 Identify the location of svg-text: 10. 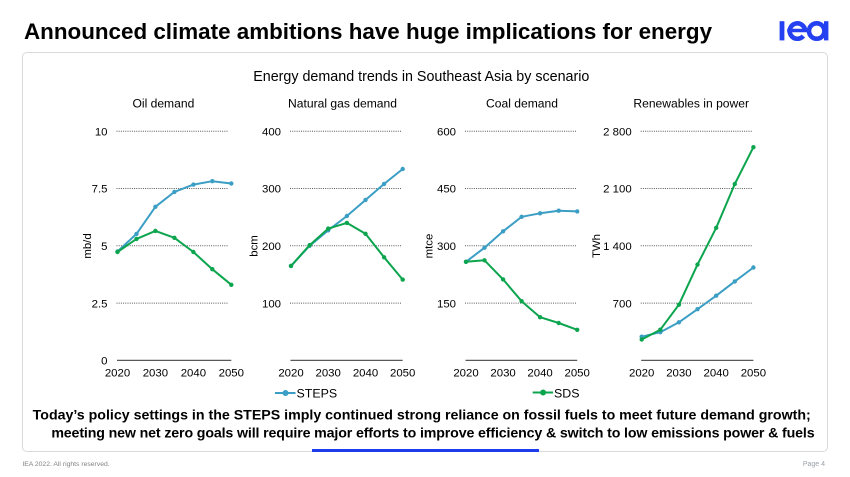
(101, 132).